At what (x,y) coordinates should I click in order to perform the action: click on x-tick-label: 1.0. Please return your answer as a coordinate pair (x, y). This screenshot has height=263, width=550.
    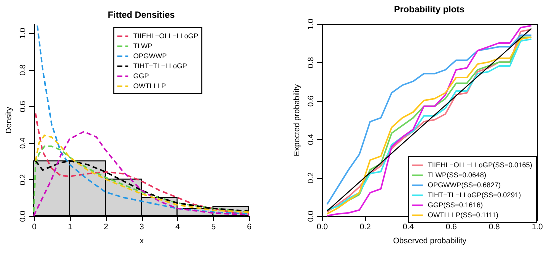
    Looking at the image, I should click on (538, 227).